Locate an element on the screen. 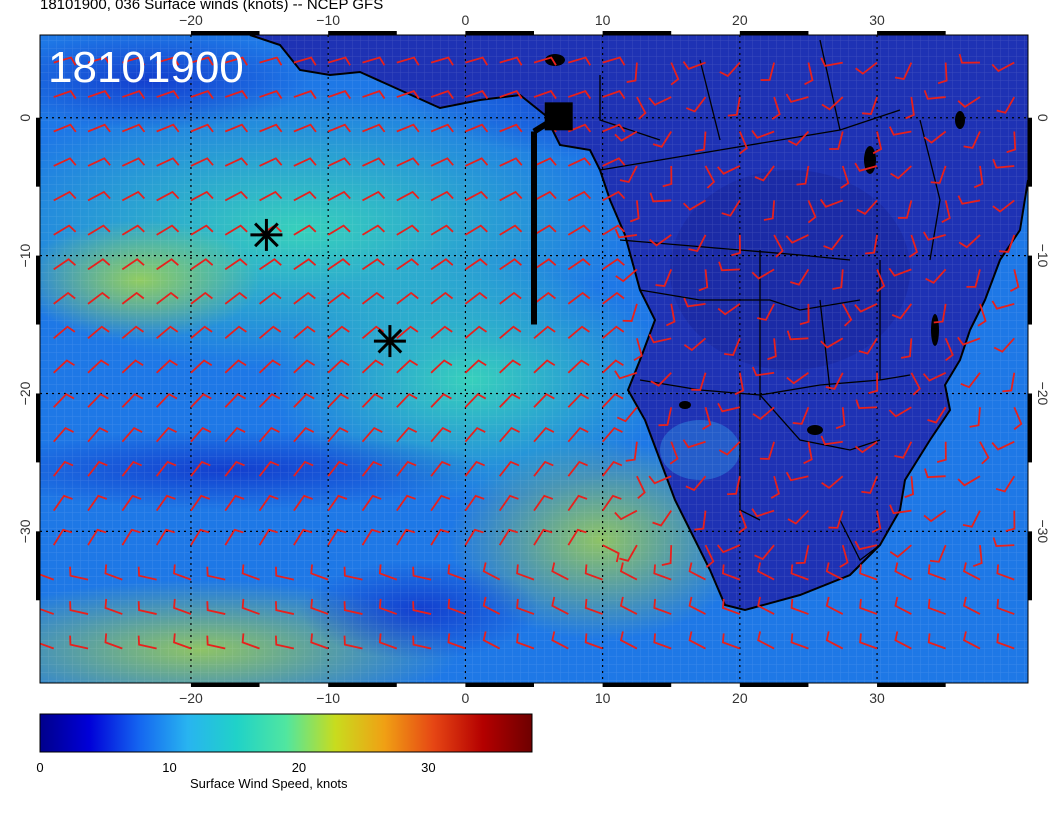 The image size is (1056, 816). colorbar-label: Surface Wind Speed, knots is located at coordinates (269, 783).